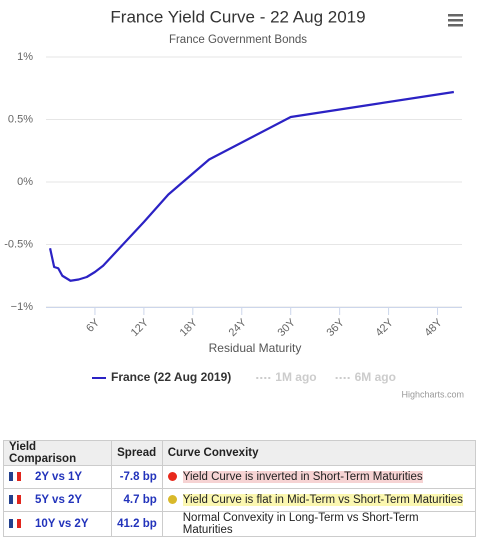 Image resolution: width=484 pixels, height=540 pixels. Describe the element at coordinates (20, 119) in the screenshot. I see `y-tick-label: 0.5%` at that location.